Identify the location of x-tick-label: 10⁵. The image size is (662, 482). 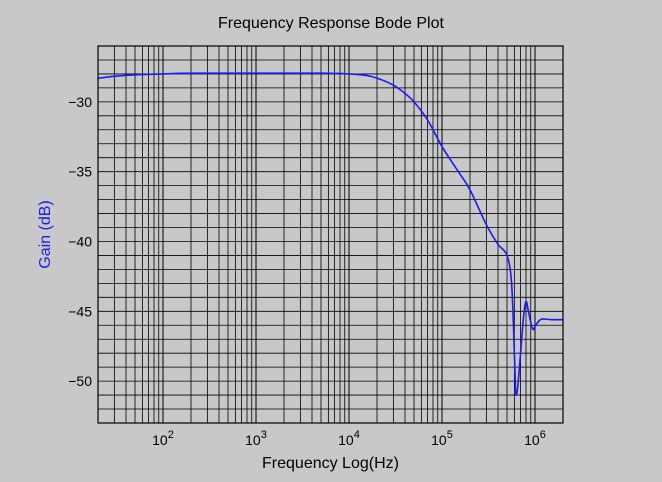
(442, 438).